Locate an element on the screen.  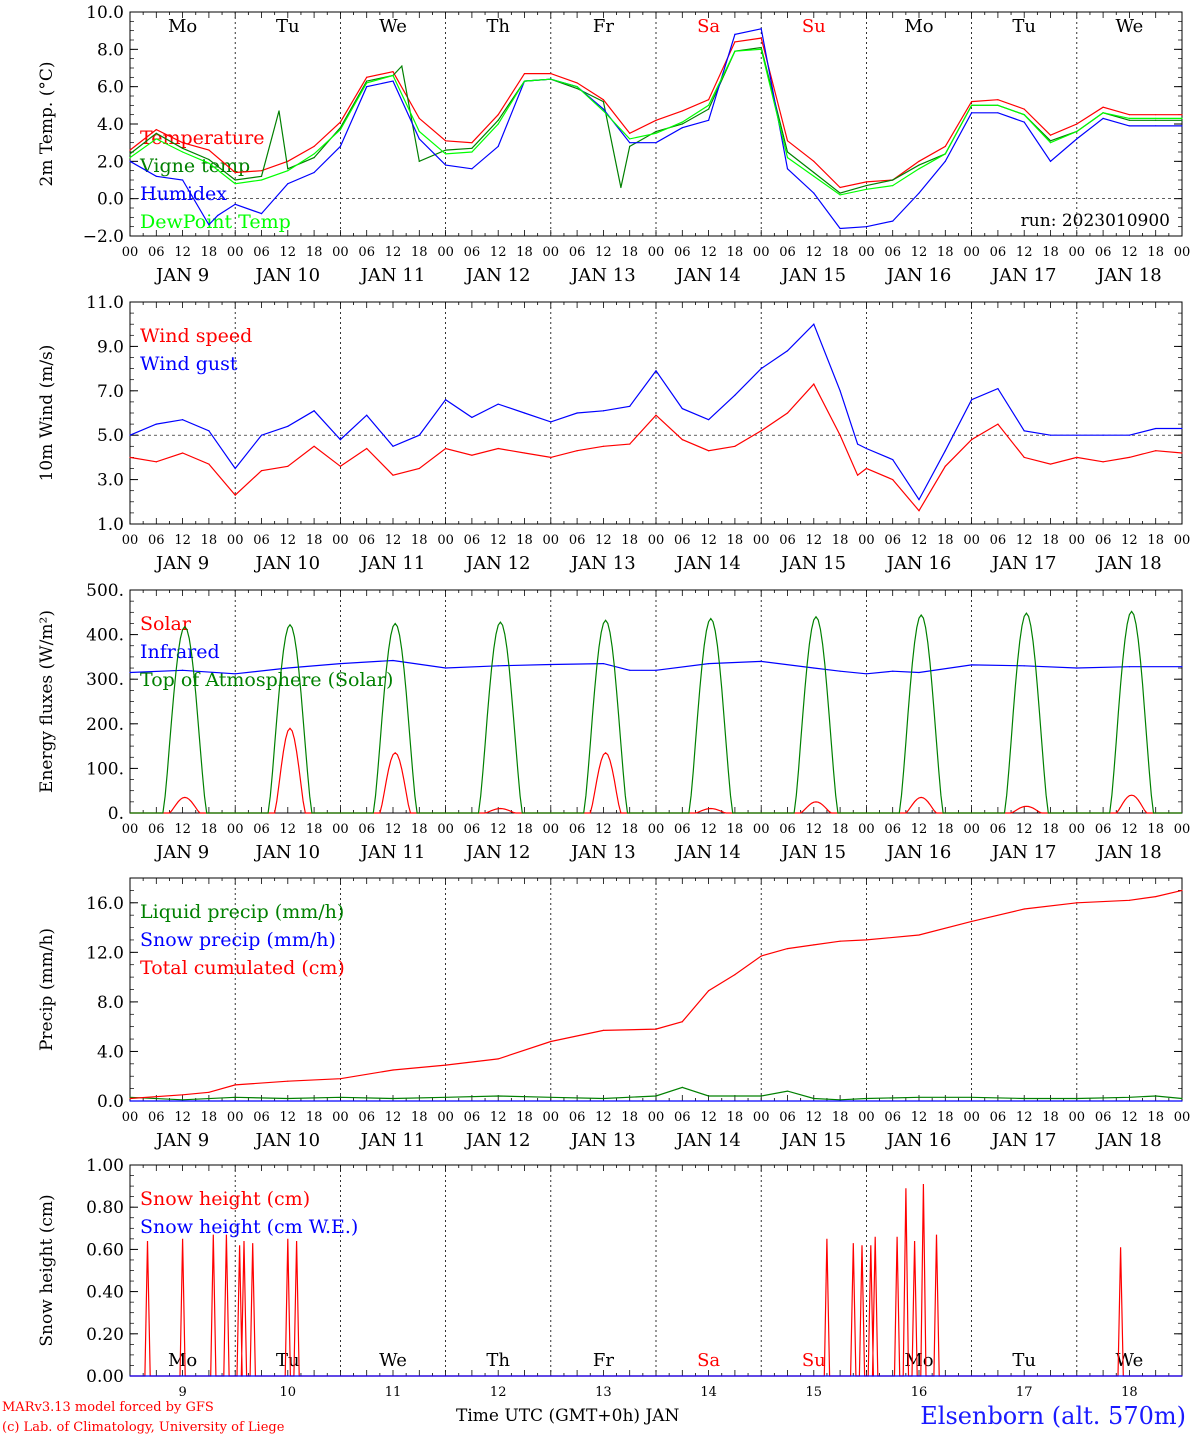
day-number-label: 12 is located at coordinates (498, 1392).